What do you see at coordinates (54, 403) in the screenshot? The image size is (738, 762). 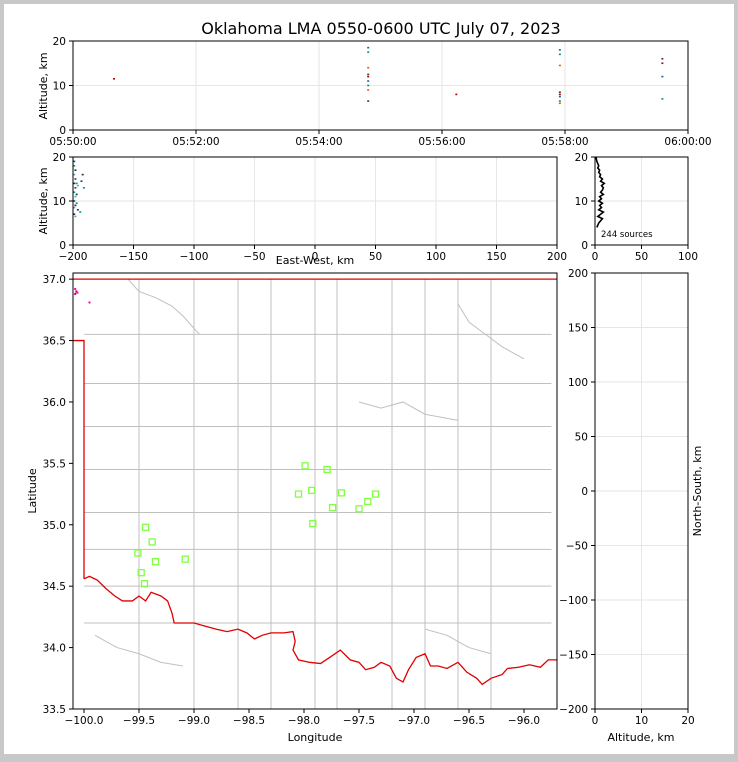 I see `plan-view-y-tick-label: 36.0` at bounding box center [54, 403].